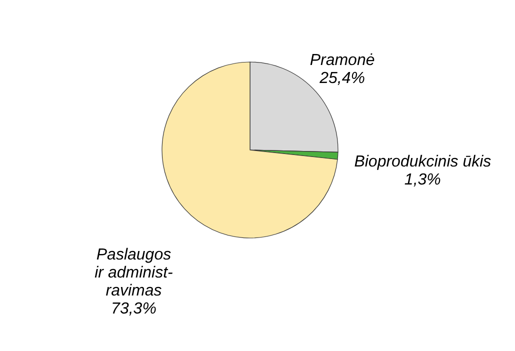  I want to click on slice-label: Paslaugos ir administ- ravimas, so click(133, 273).